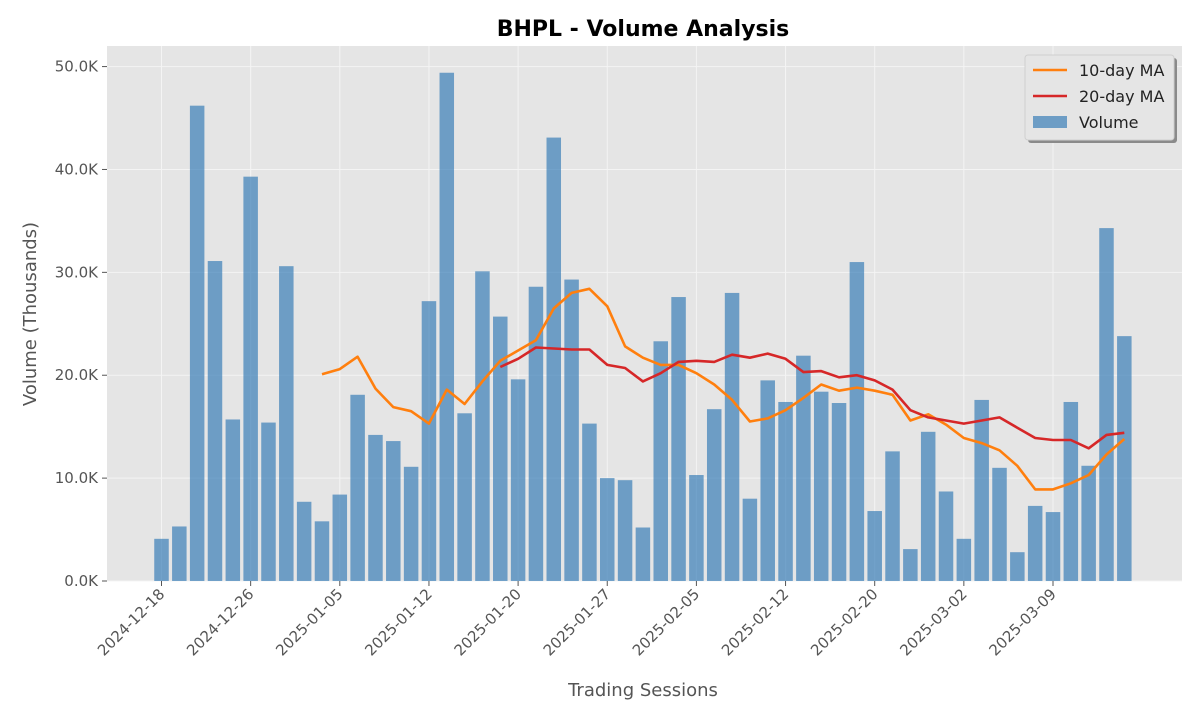 The width and height of the screenshot is (1200, 720). I want to click on x-tick-label: 2024-12-26, so click(220, 622).